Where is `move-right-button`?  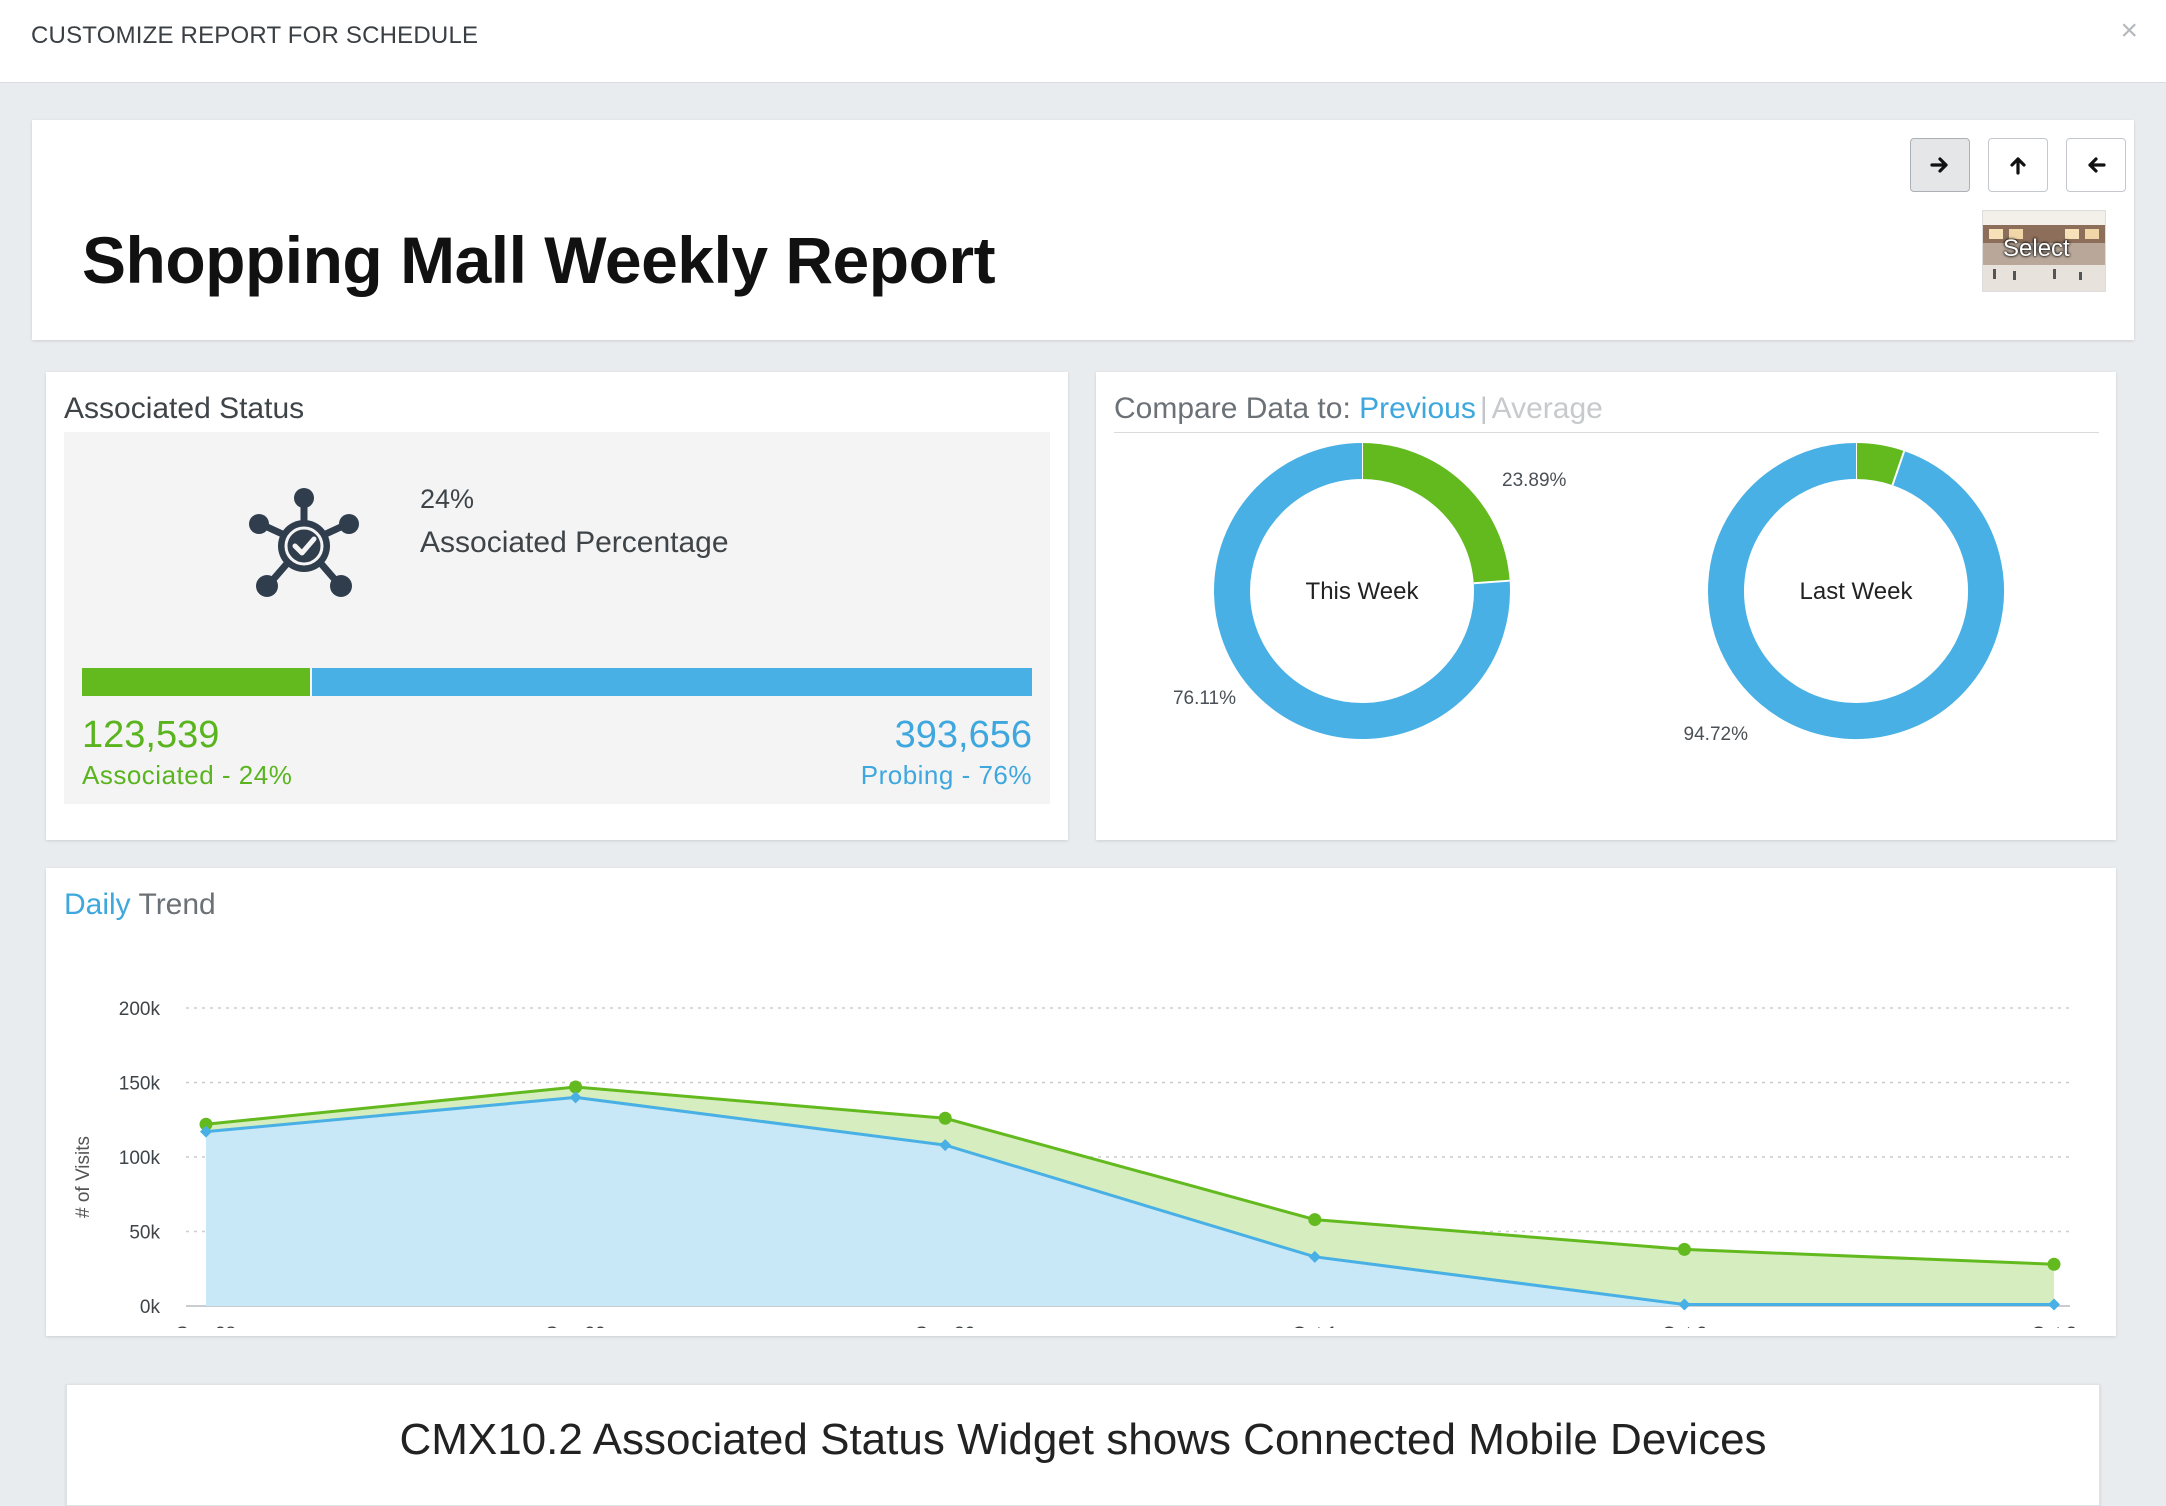
move-right-button is located at coordinates (1940, 165).